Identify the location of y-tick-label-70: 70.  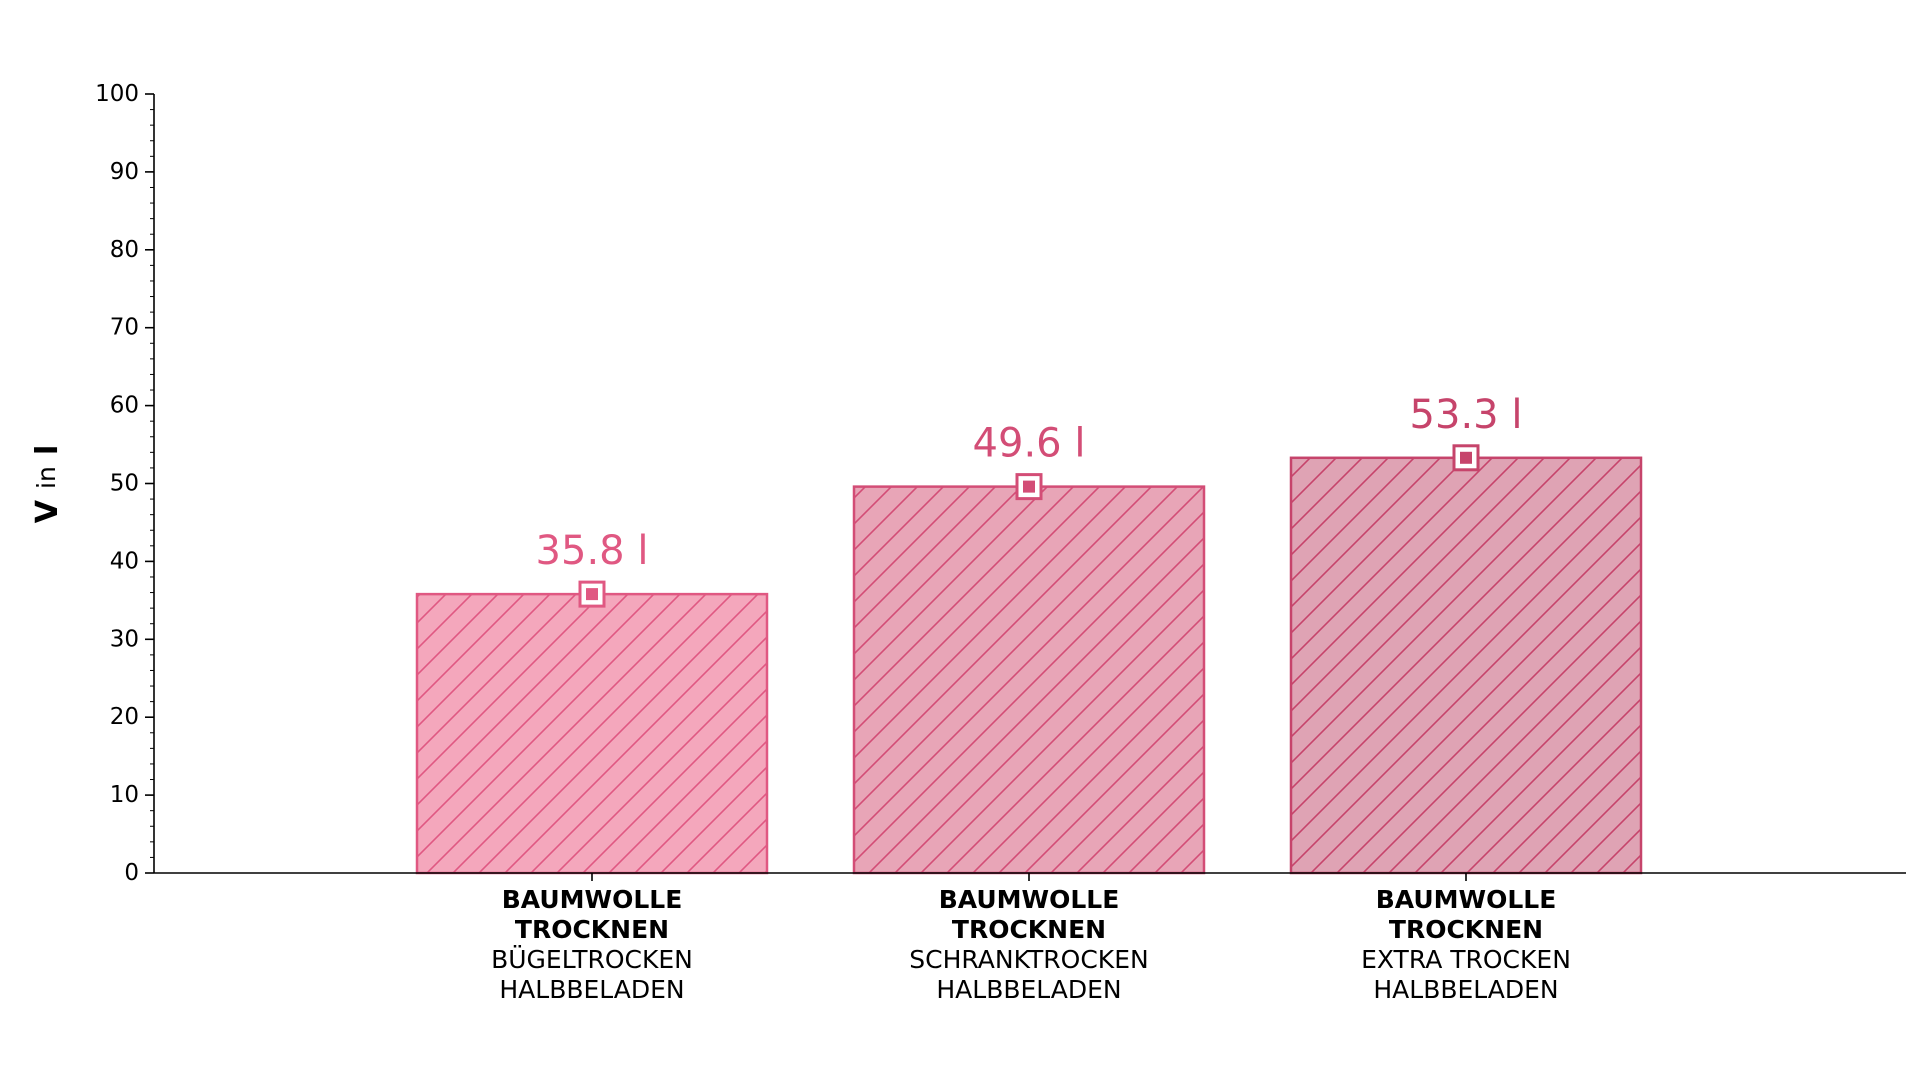
(124, 328).